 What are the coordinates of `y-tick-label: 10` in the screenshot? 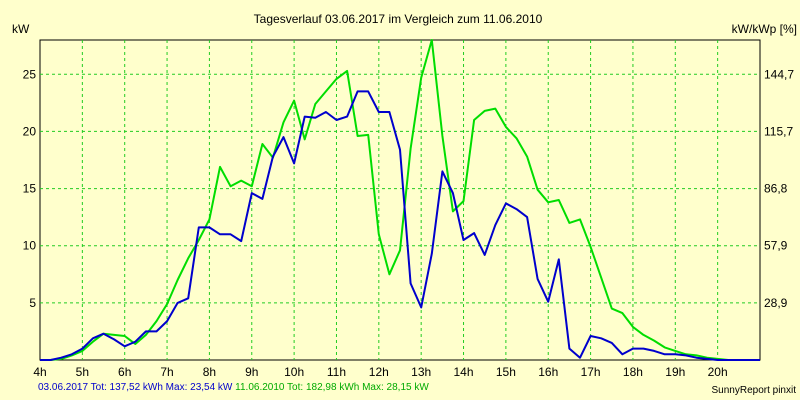 It's located at (30, 246).